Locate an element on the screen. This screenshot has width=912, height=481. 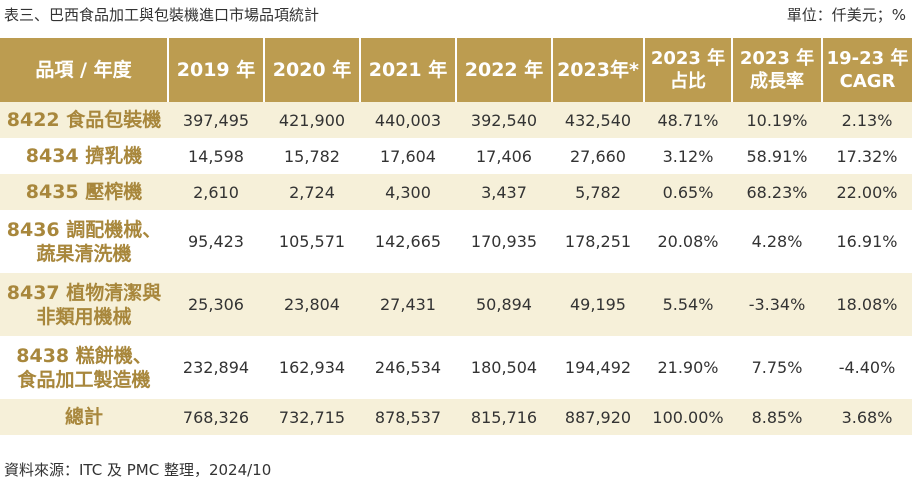
cell-2020: 162,934 is located at coordinates (312, 367).